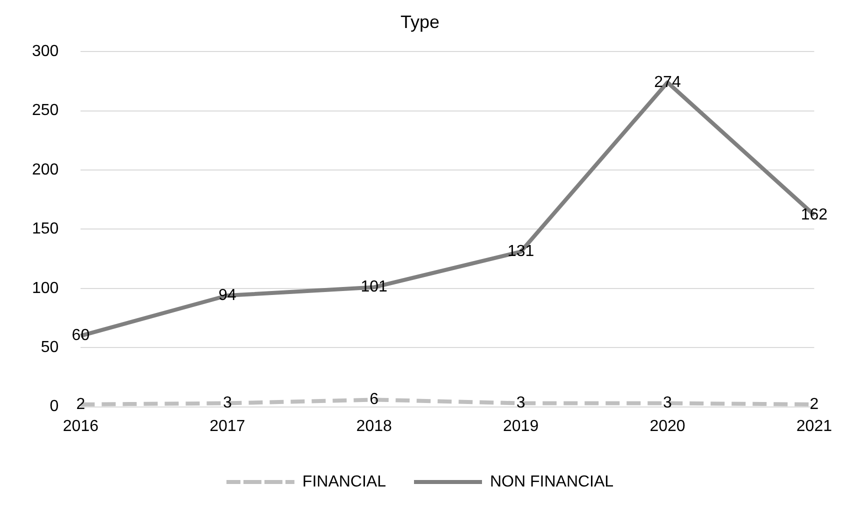 Image resolution: width=842 pixels, height=508 pixels. Describe the element at coordinates (520, 251) in the screenshot. I see `data-label: 131` at that location.